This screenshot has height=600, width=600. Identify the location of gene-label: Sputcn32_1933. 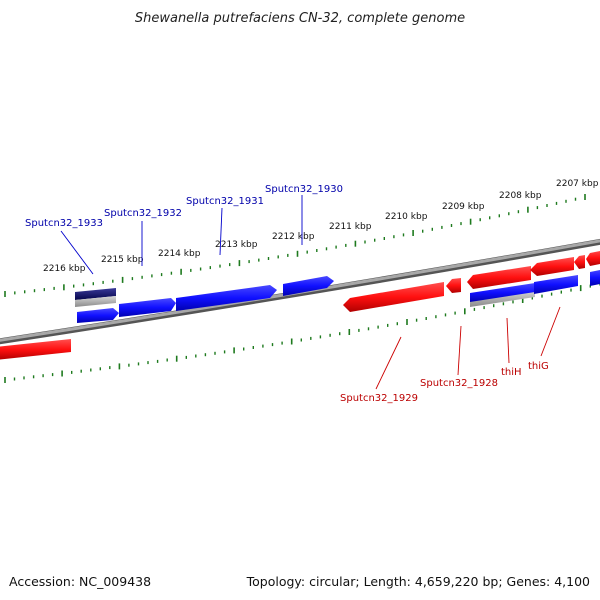
(64, 223).